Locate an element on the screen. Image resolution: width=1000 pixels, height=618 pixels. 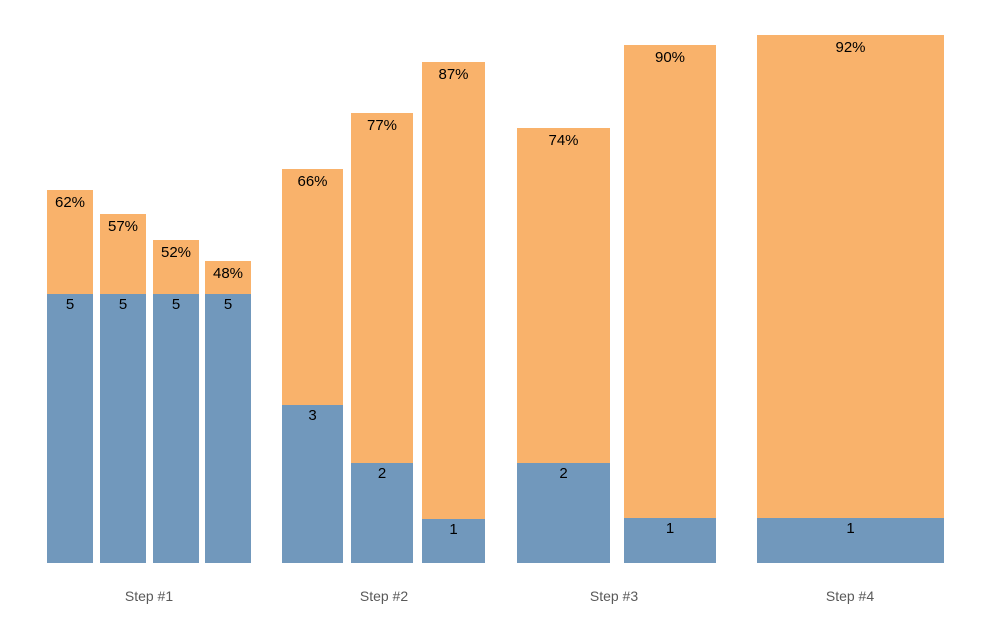
x-axis-group-label: Step #3 is located at coordinates (614, 596).